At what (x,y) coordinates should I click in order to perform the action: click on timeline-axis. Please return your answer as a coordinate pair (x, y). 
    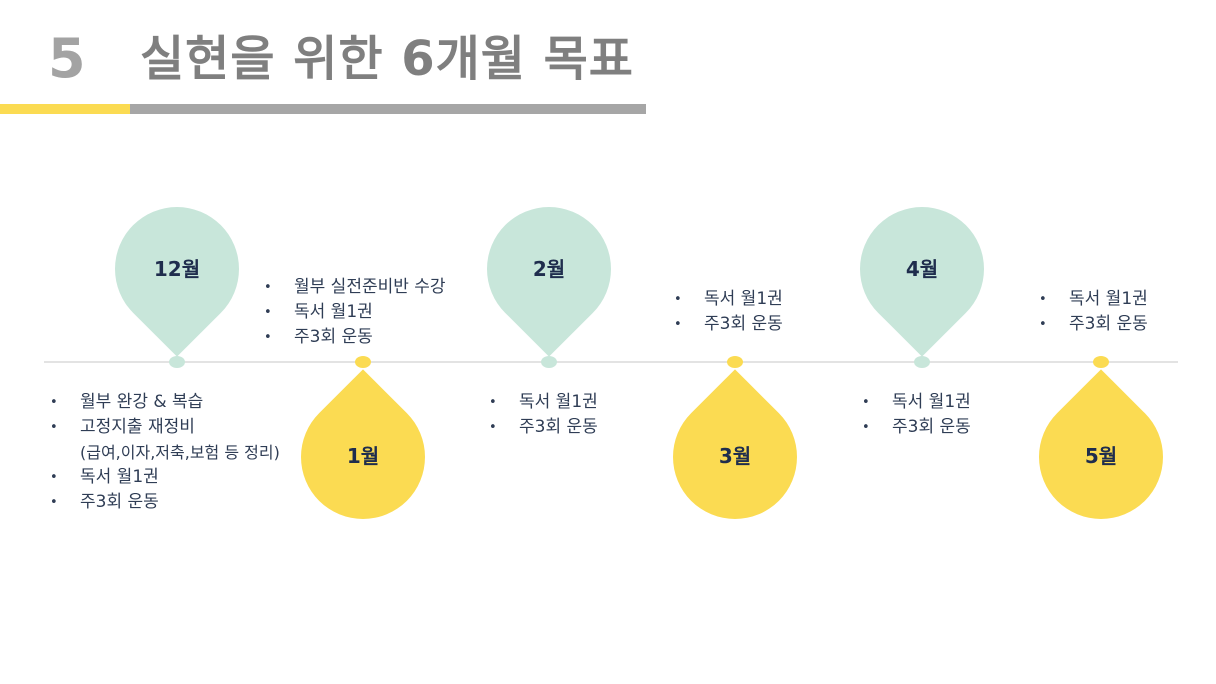
    Looking at the image, I should click on (611, 362).